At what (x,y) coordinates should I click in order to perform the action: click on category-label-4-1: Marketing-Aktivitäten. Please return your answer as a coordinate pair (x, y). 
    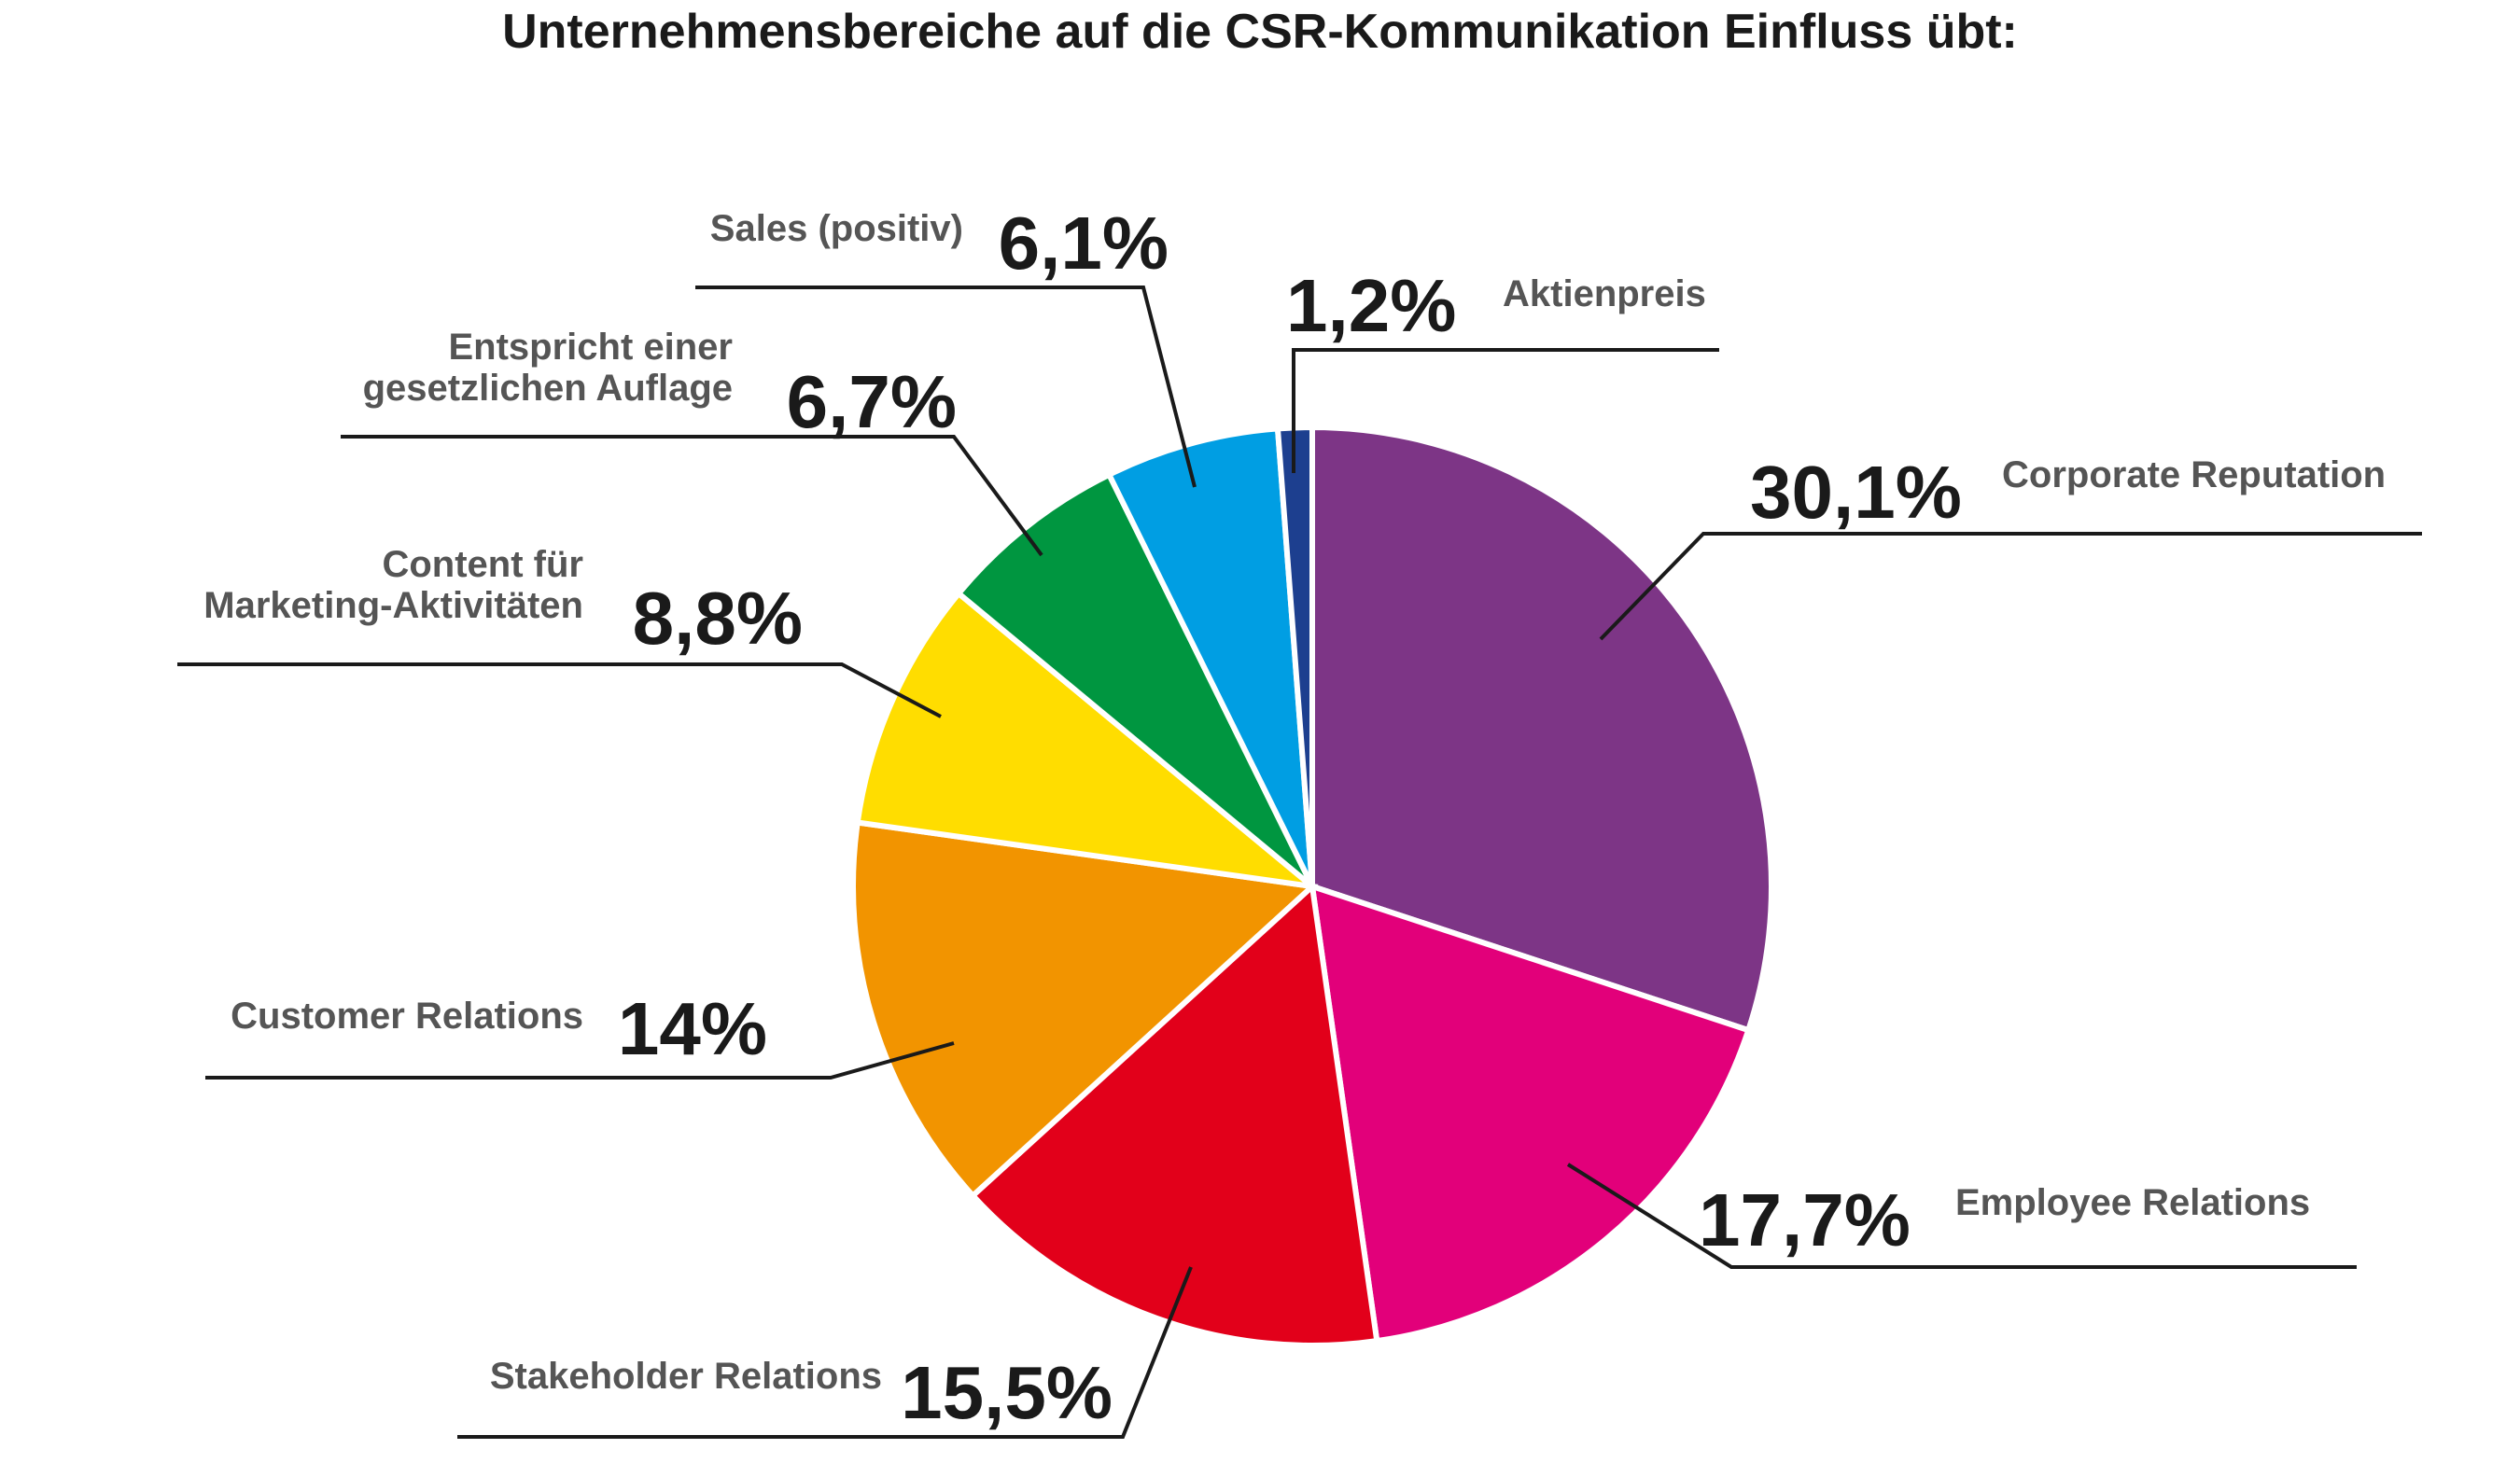
    Looking at the image, I should click on (393, 605).